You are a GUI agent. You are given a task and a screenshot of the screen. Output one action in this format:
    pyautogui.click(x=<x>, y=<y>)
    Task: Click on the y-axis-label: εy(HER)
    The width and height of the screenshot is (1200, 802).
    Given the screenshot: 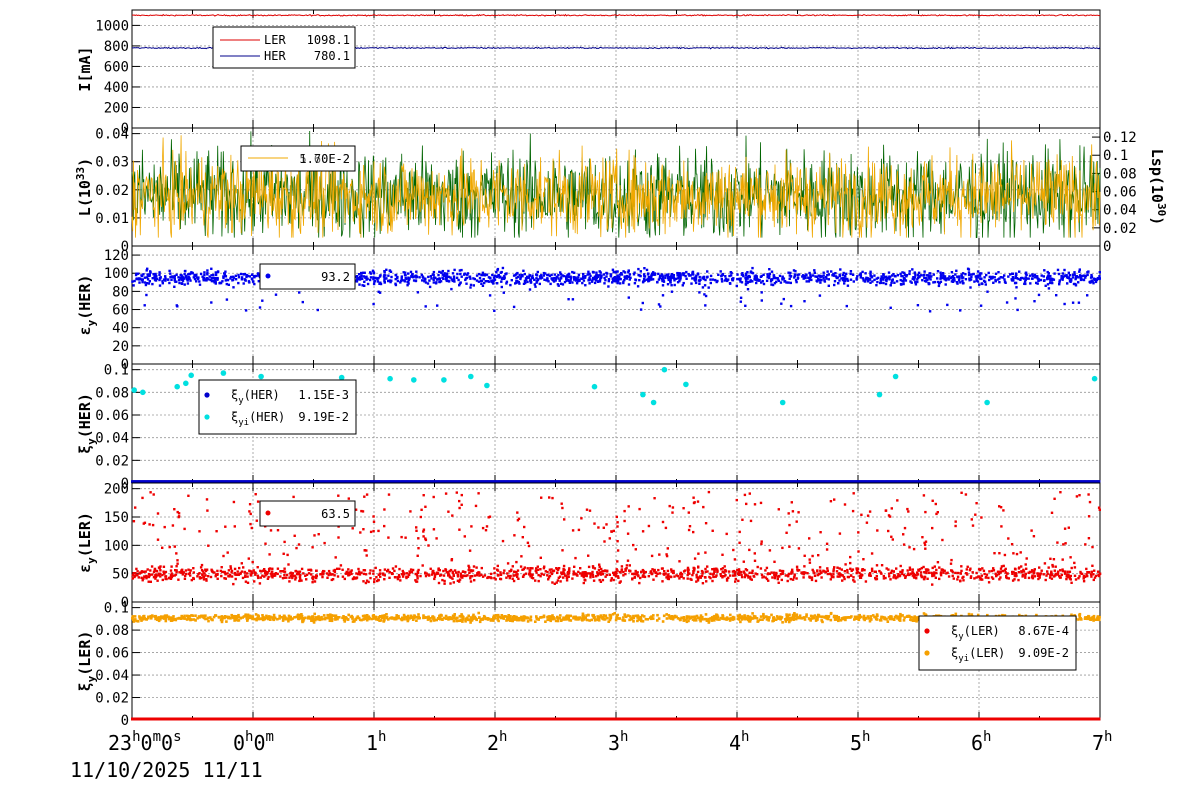 What is the action you would take?
    pyautogui.click(x=87, y=305)
    